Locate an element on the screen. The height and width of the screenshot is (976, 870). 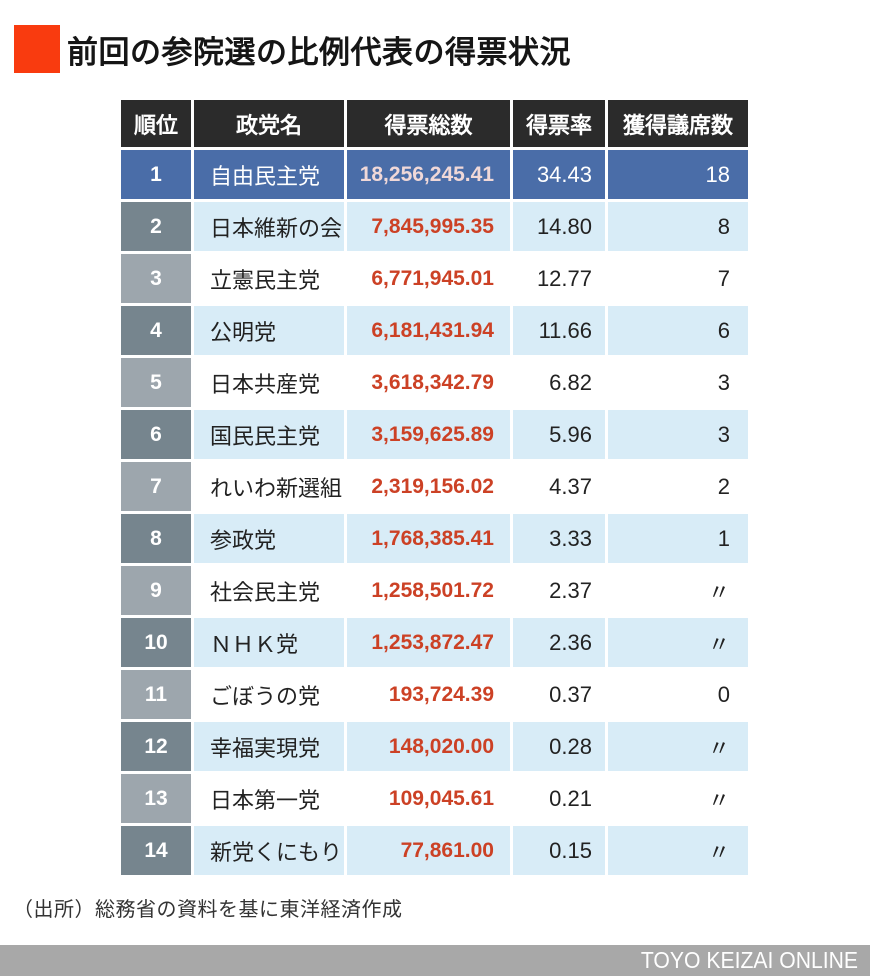
votes-cell: 1,253,872.47 is located at coordinates (428, 642).